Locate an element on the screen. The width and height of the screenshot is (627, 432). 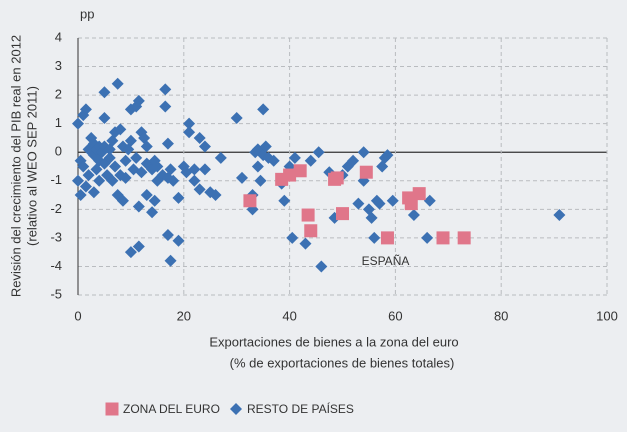
x-tick-label: 40 is located at coordinates (289, 315).